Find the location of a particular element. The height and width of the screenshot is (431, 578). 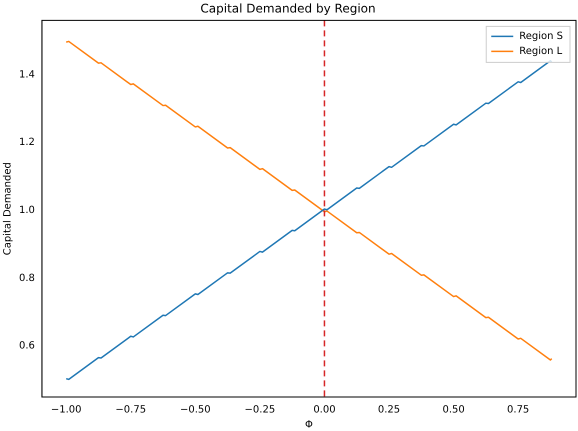

y-tick-label: 1.2 is located at coordinates (26, 142).